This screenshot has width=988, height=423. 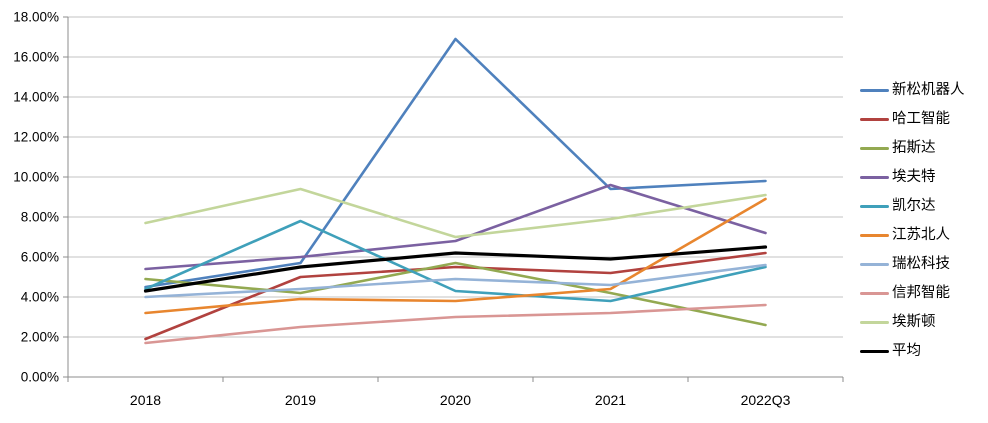 What do you see at coordinates (36, 137) in the screenshot?
I see `y-axis-tick-label: 12.00%` at bounding box center [36, 137].